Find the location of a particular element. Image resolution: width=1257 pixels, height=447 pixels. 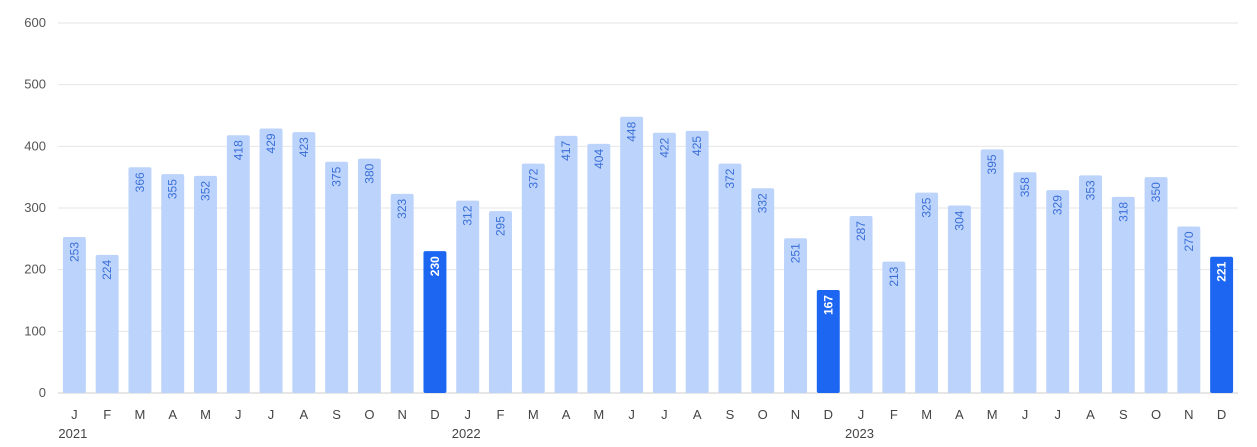

bar-value-label: 423 is located at coordinates (304, 147).